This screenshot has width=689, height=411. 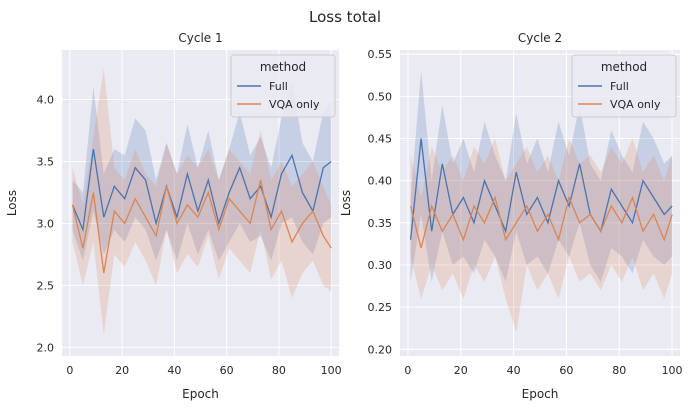 I want to click on y-tick-label: 0.40, so click(x=380, y=181).